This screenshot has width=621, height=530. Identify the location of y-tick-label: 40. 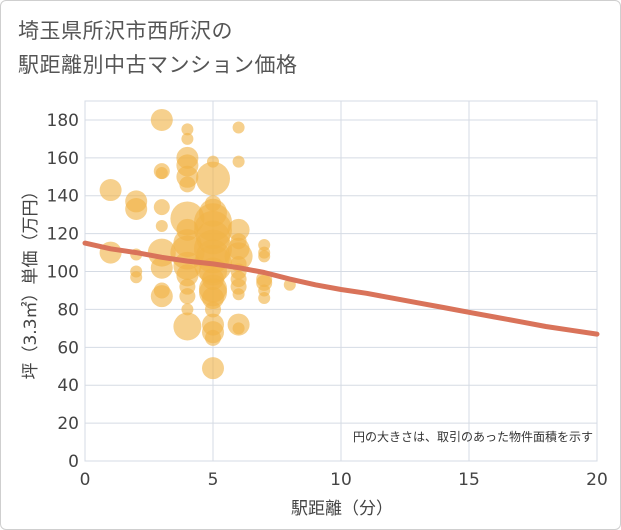
(68, 386).